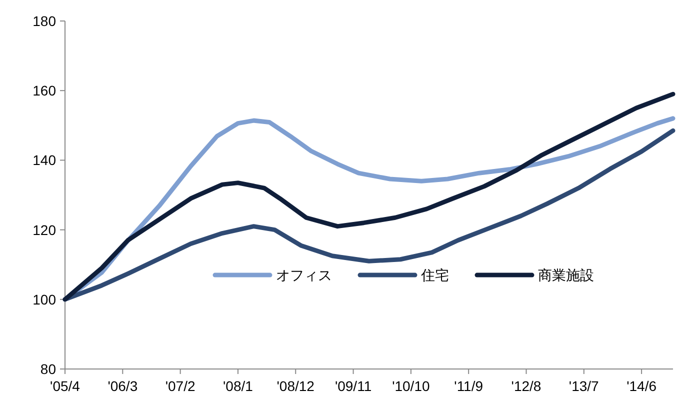  I want to click on y-tick-label: 160, so click(44, 90).